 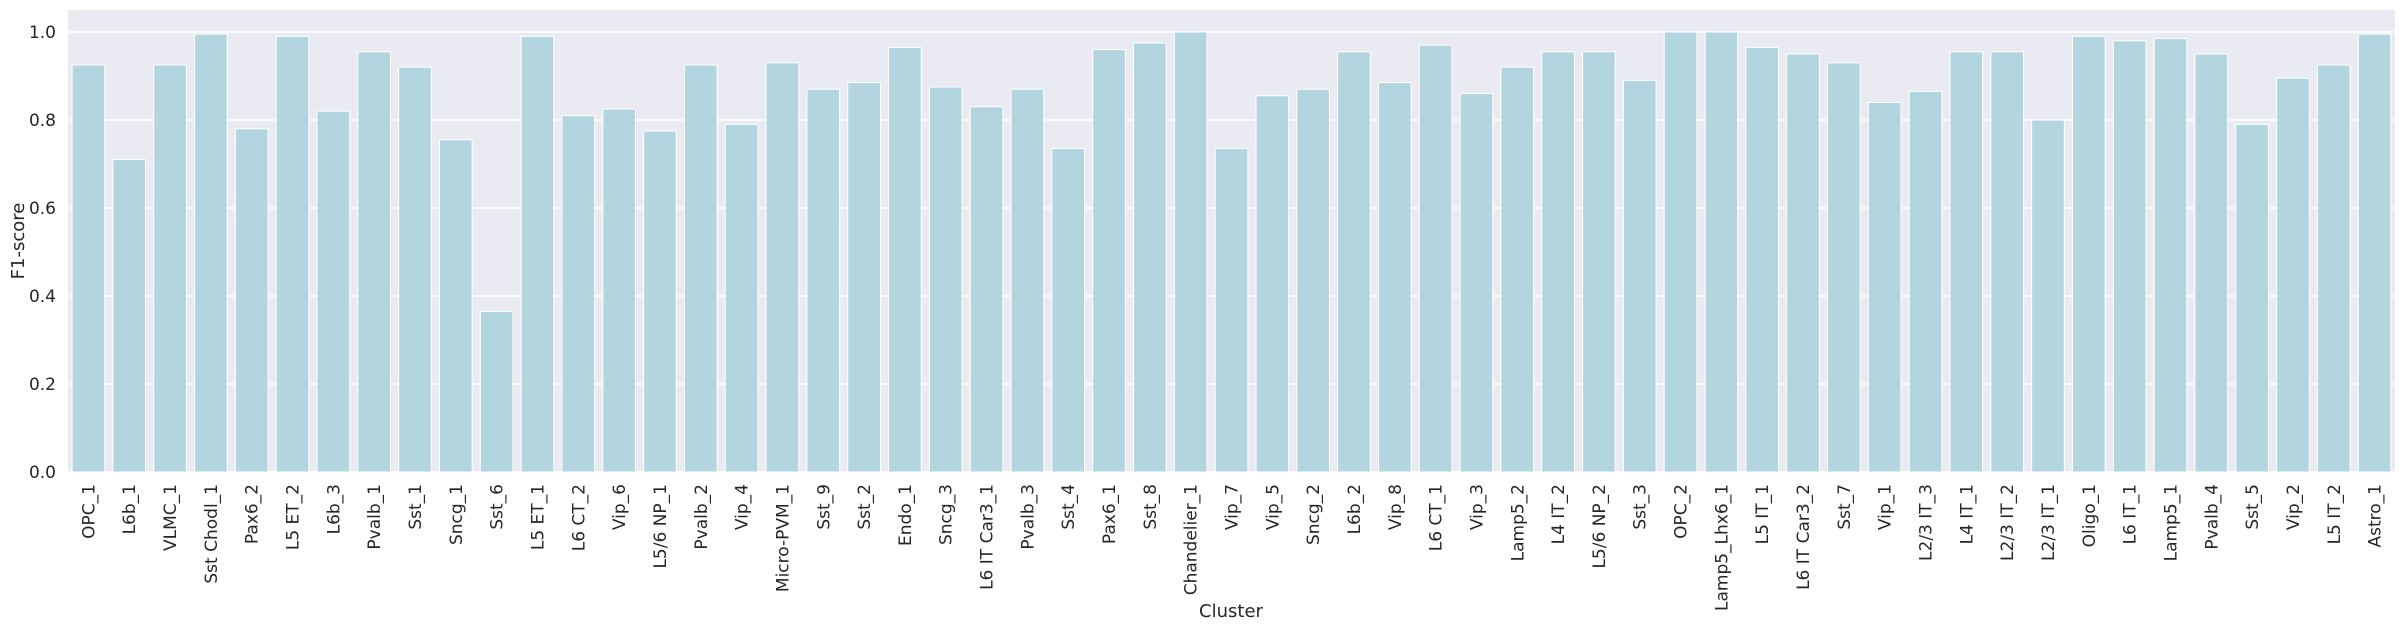 I want to click on x-tick-label: Chandelier_1, so click(x=1192, y=539).